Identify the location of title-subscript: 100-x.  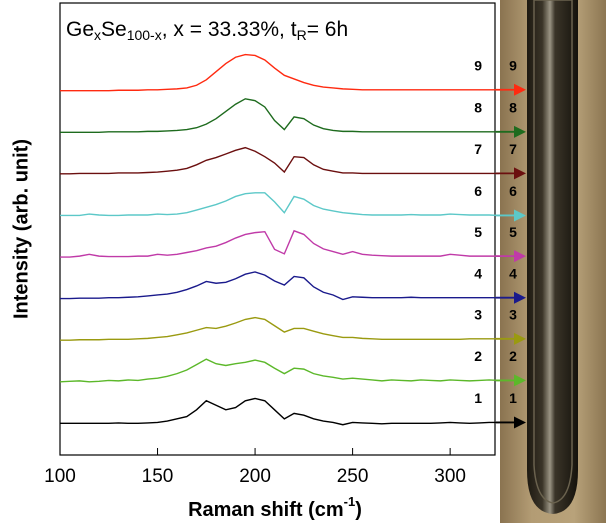
(144, 35).